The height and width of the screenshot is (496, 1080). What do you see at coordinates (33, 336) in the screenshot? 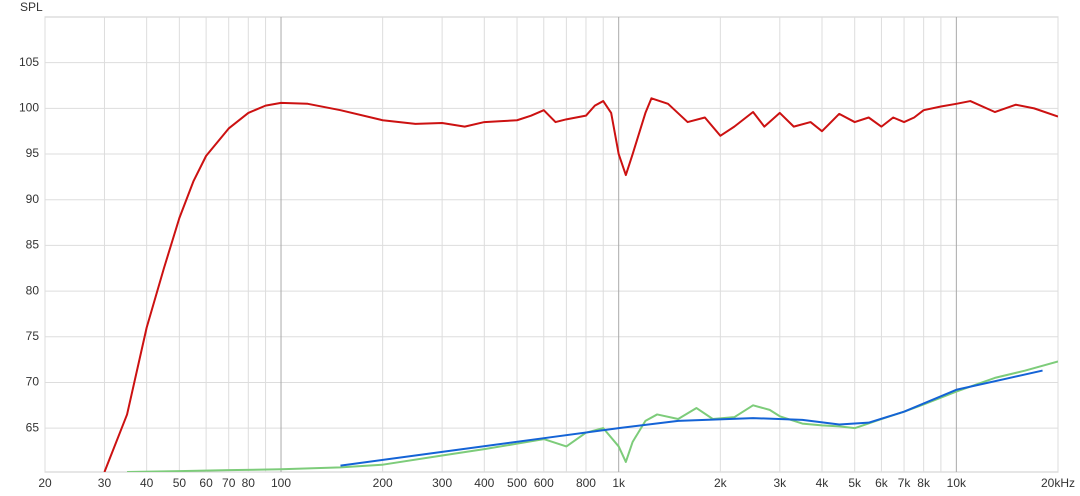
I see `y-tick-label: 75` at bounding box center [33, 336].